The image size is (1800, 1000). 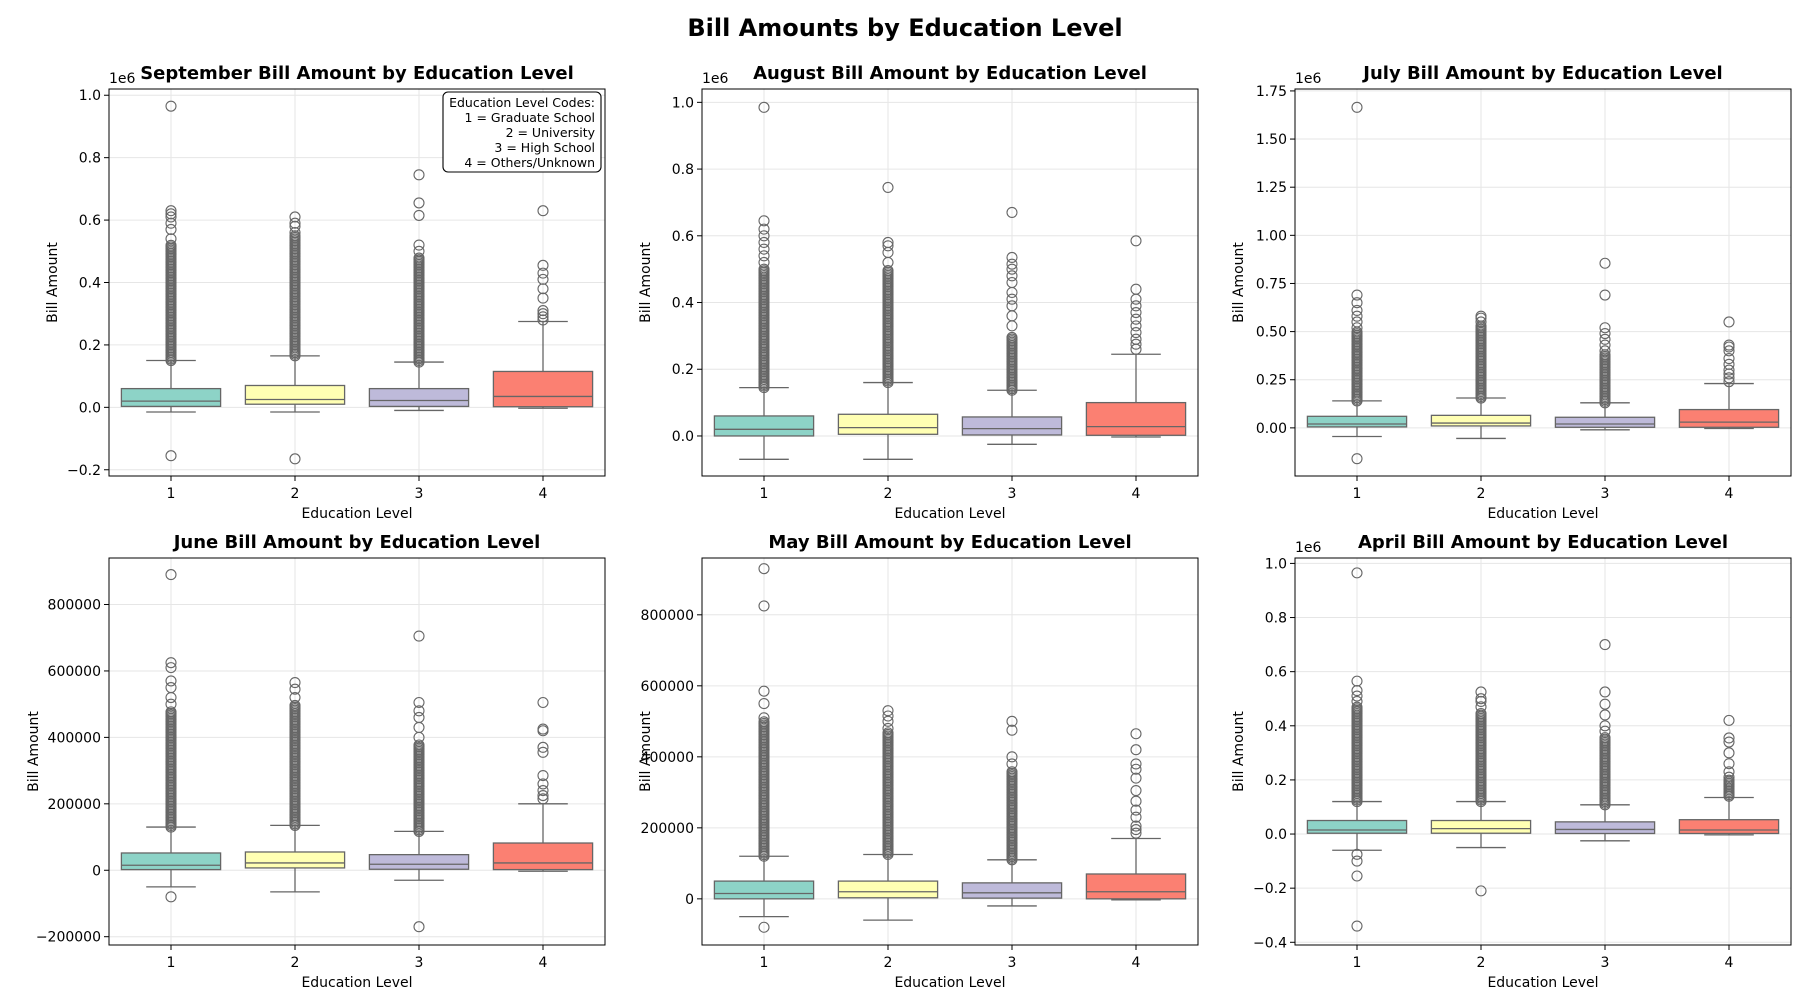 What do you see at coordinates (1271, 236) in the screenshot?
I see `y-tick-label: 1.00` at bounding box center [1271, 236].